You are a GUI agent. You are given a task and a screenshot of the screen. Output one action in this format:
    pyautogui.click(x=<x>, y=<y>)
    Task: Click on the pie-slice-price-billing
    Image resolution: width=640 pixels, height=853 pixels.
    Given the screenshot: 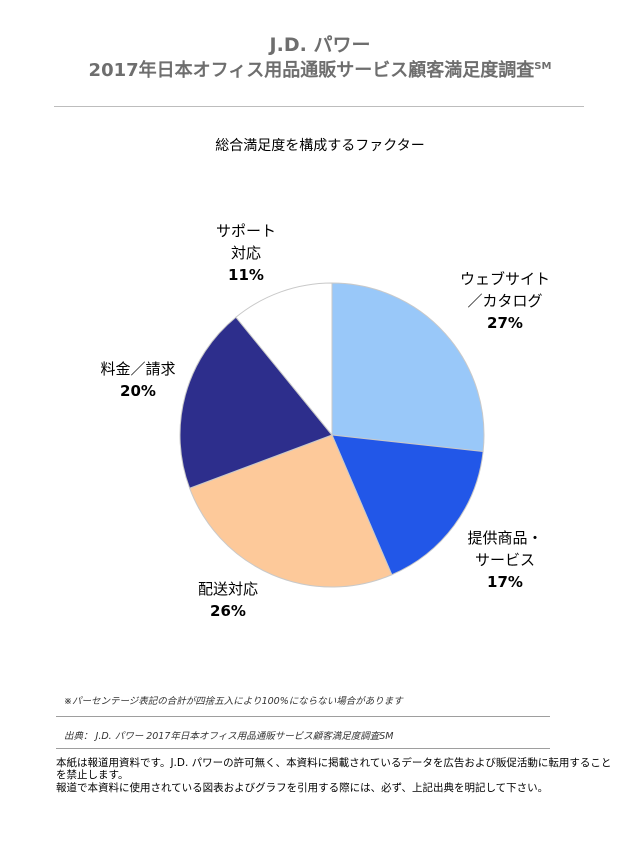 What is the action you would take?
    pyautogui.click(x=256, y=402)
    